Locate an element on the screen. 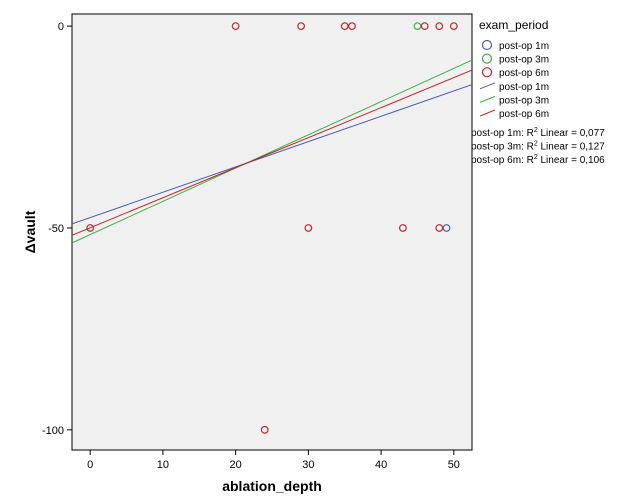 The width and height of the screenshot is (633, 502). data-point-post-op-3m is located at coordinates (417, 26).